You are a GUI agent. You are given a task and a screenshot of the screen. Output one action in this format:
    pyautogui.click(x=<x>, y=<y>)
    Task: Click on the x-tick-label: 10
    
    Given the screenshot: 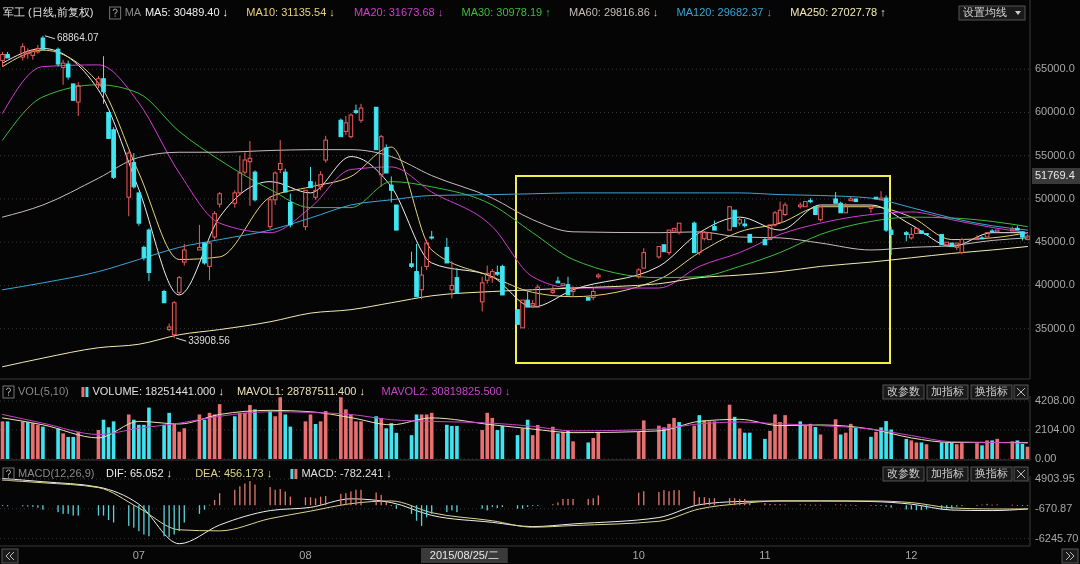 What is the action you would take?
    pyautogui.click(x=638, y=554)
    